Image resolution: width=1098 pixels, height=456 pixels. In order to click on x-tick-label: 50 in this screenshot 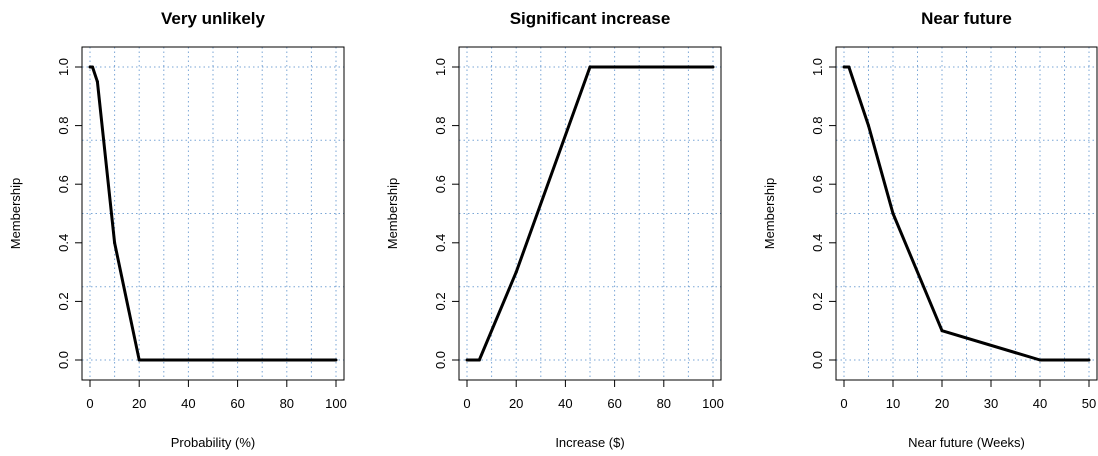, I will do `click(1089, 403)`.